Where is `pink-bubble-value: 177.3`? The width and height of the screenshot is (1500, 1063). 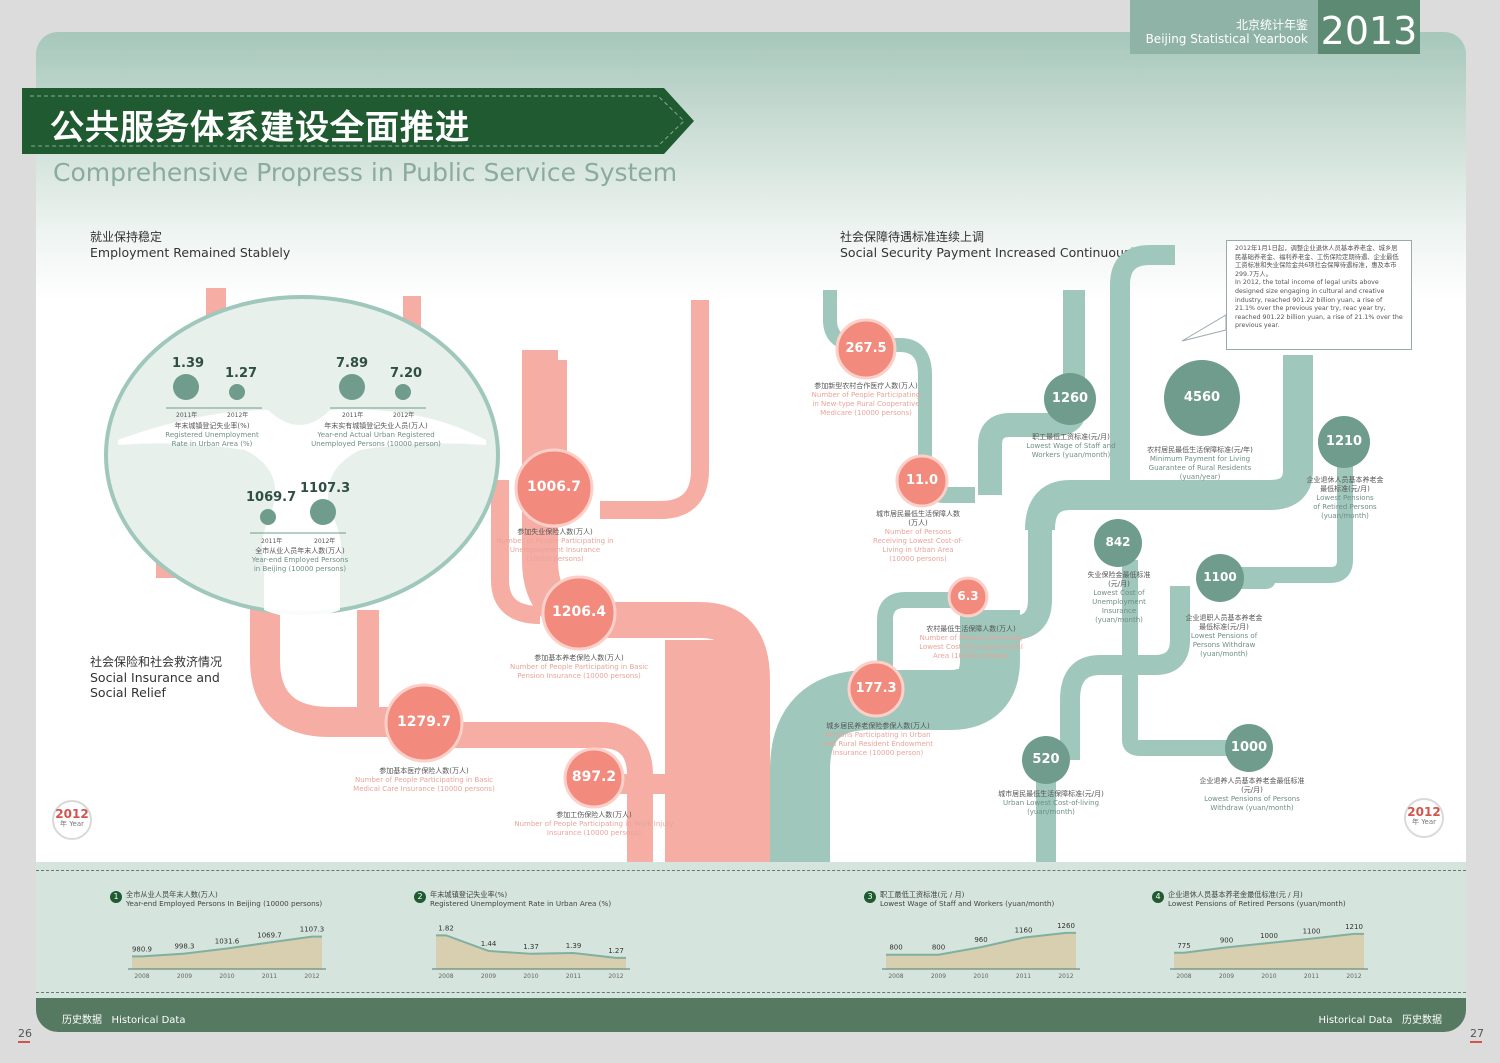
pink-bubble-value: 177.3 is located at coordinates (876, 688).